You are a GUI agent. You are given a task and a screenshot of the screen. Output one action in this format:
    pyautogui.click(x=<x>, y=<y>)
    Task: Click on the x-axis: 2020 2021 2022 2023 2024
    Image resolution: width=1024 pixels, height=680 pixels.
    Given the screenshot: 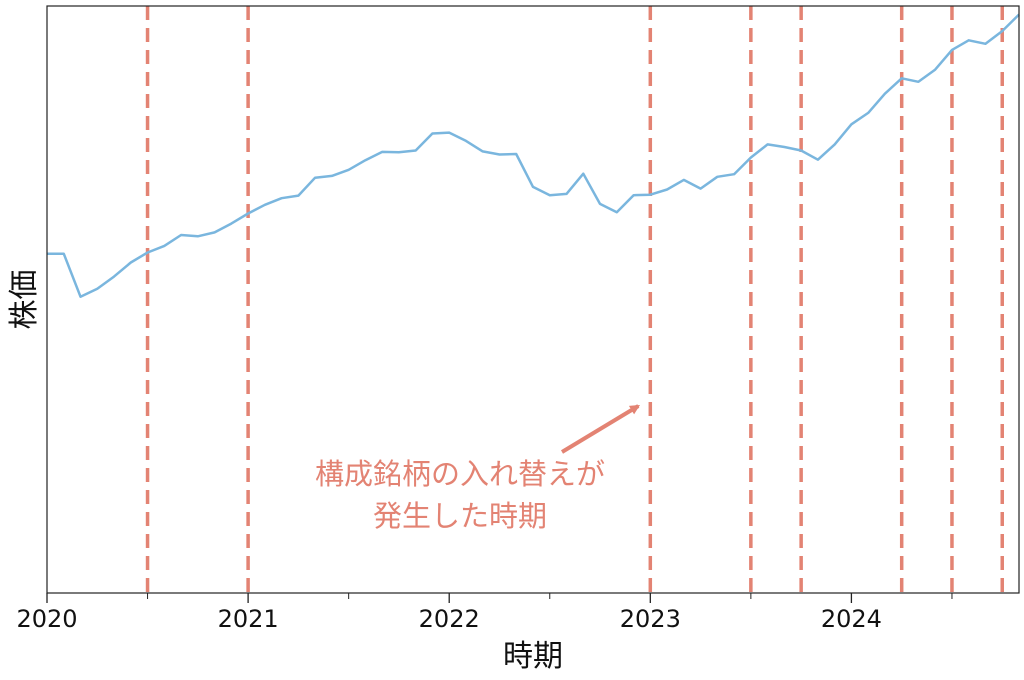 What is the action you would take?
    pyautogui.click(x=484, y=613)
    